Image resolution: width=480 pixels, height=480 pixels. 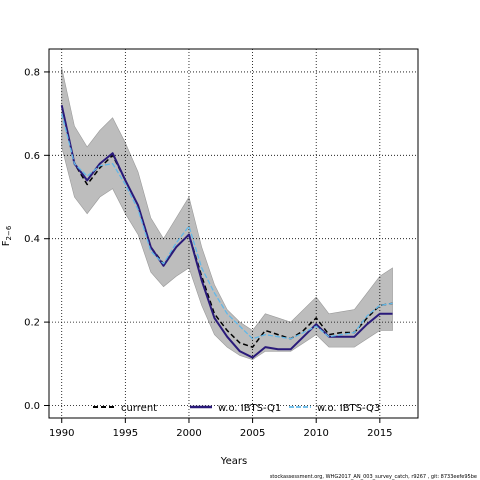 I want to click on y-tick-label: 0.8, so click(x=32, y=72).